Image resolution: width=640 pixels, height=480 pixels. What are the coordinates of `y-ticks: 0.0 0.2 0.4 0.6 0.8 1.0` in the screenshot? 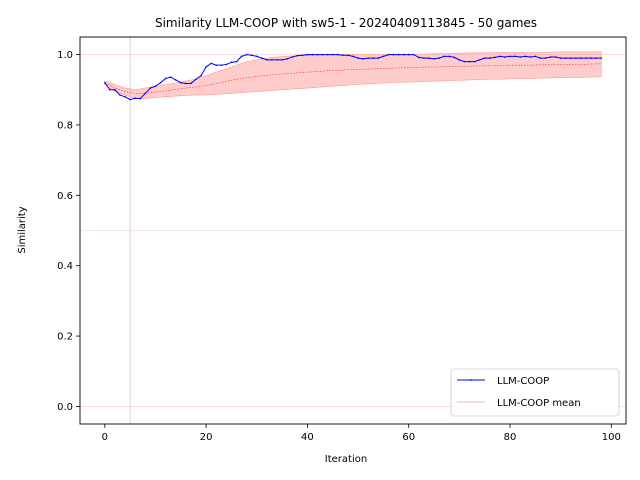 It's located at (68, 231).